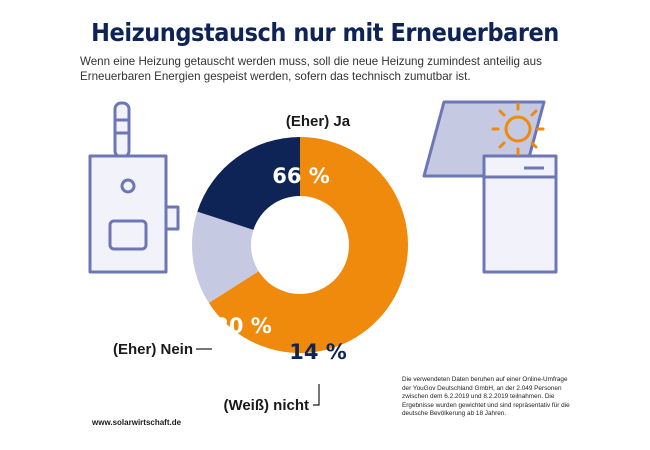  Describe the element at coordinates (243, 326) in the screenshot. I see `percent-label-3: 20 %` at that location.